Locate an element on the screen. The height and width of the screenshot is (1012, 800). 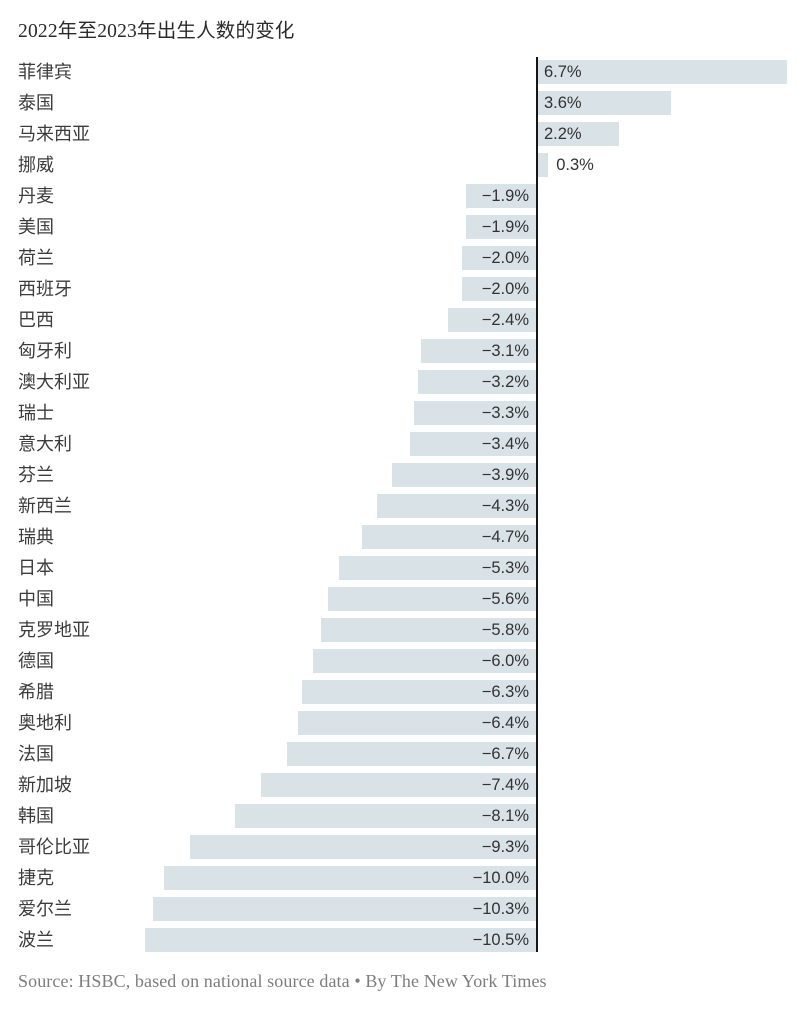
country-label: 希腊 is located at coordinates (36, 692).